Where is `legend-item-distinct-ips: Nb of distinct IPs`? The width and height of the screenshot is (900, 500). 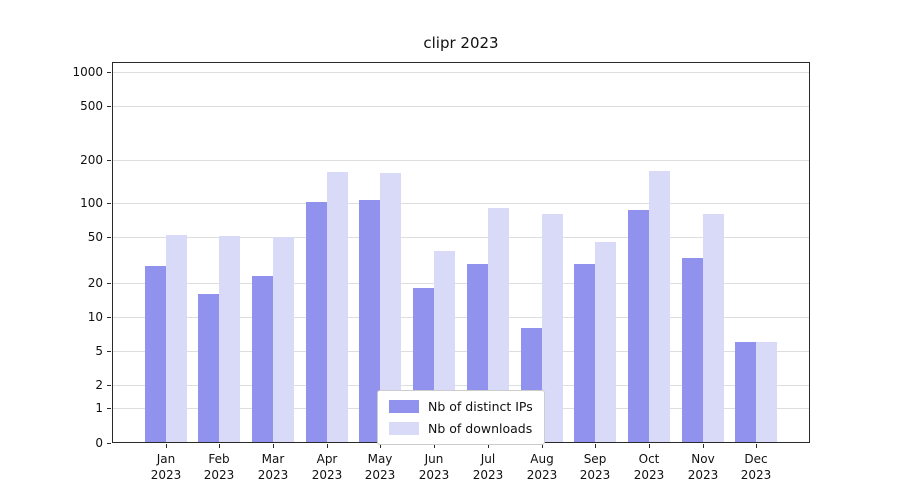
legend-item-distinct-ips: Nb of distinct IPs is located at coordinates (461, 406).